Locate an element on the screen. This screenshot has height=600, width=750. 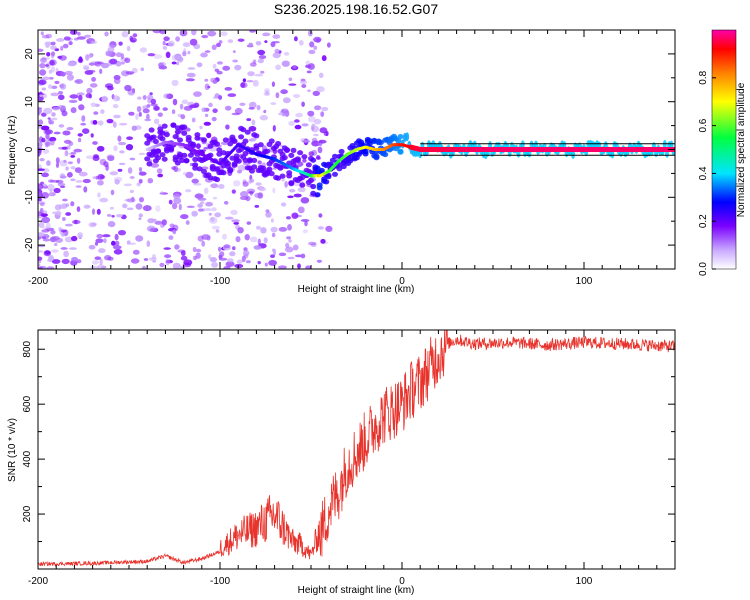
colorbar-tick-label: 0.2 is located at coordinates (703, 221).